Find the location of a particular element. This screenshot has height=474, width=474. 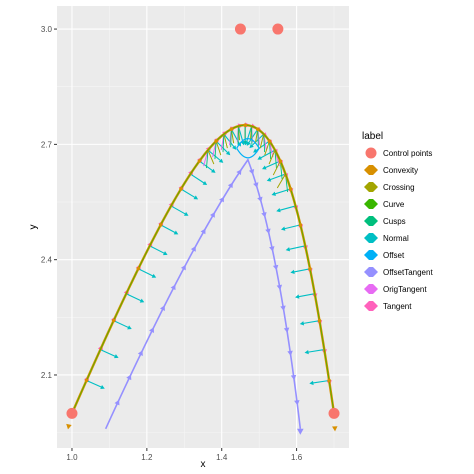

x-axis-title: x is located at coordinates (203, 464).